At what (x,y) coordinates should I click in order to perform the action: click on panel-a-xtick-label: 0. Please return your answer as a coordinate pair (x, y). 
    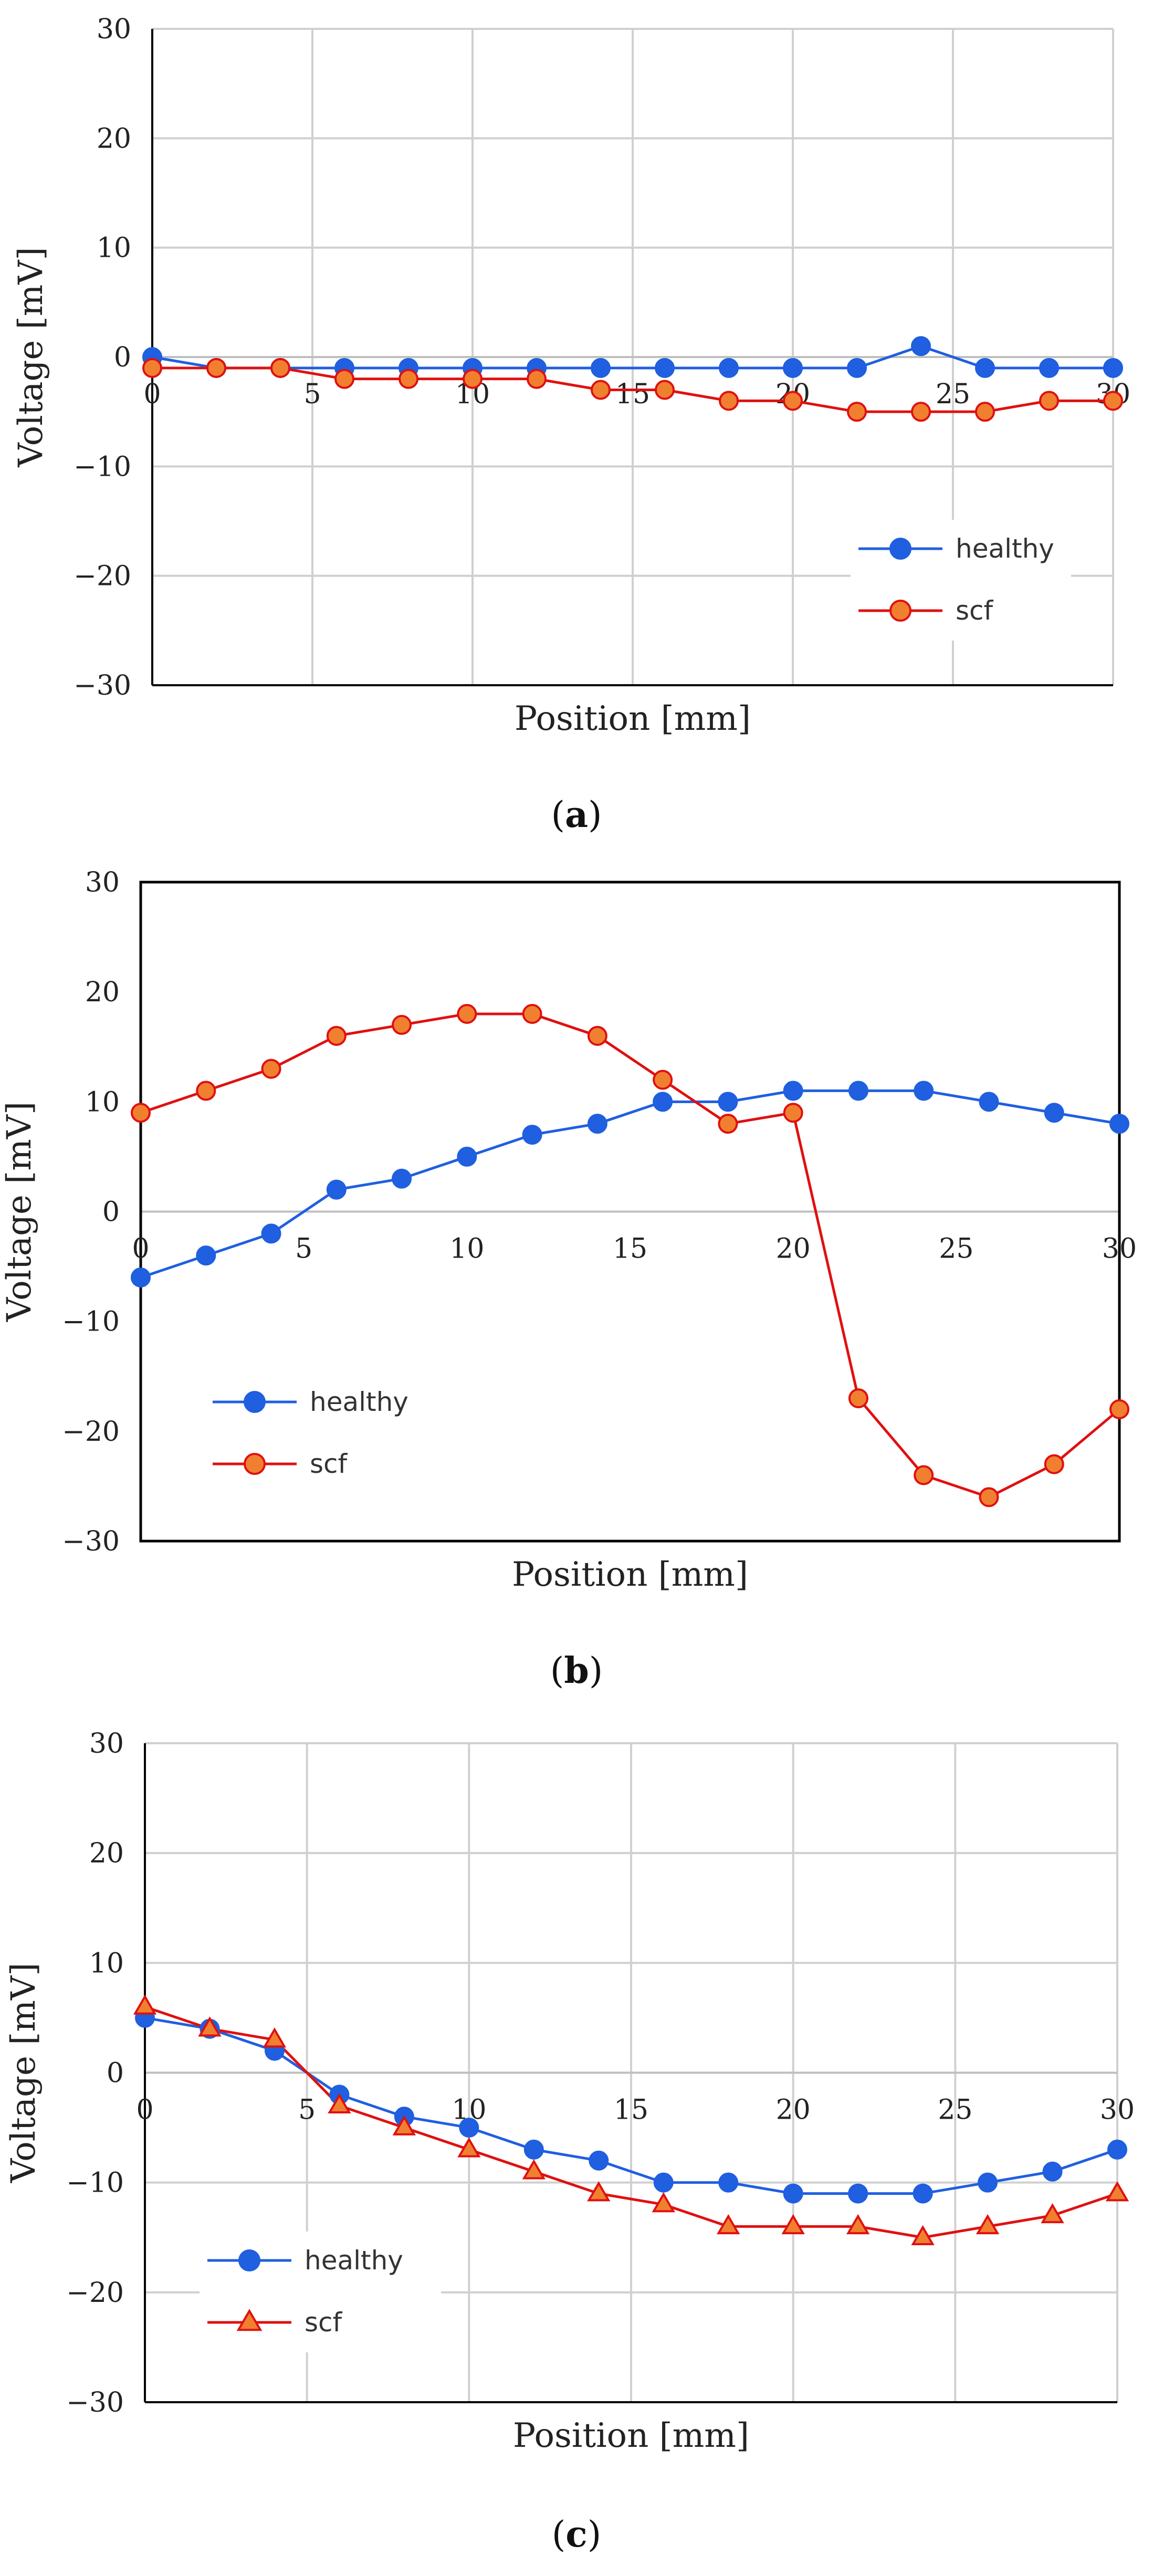
    Looking at the image, I should click on (152, 394).